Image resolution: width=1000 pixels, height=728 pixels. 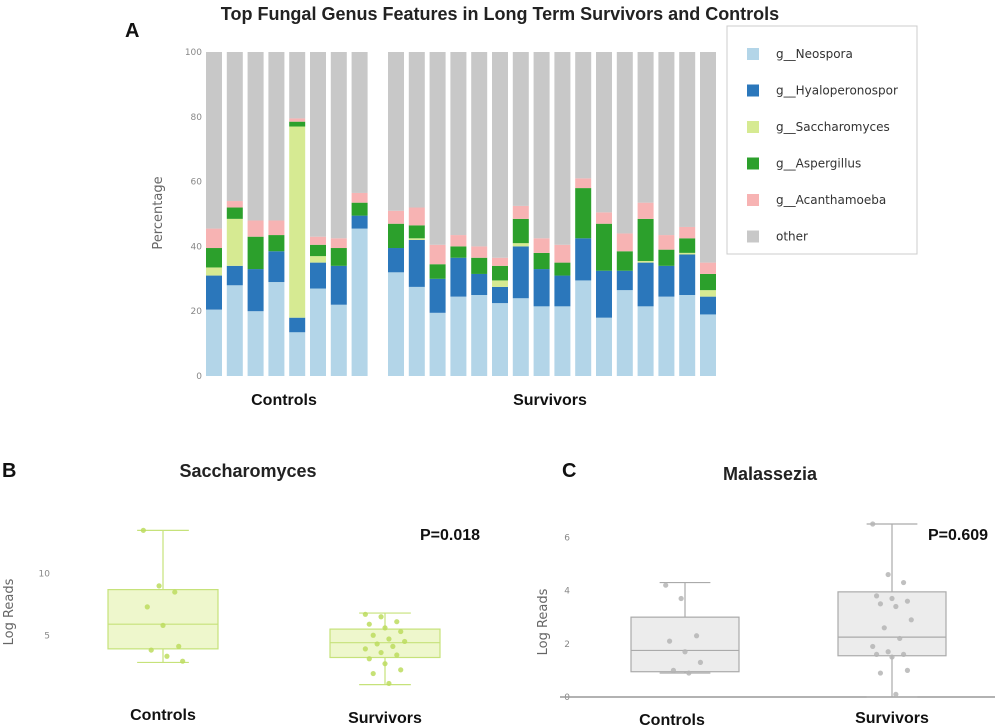 I want to click on legend-label-neospora: g__Neospora, so click(x=814, y=54).